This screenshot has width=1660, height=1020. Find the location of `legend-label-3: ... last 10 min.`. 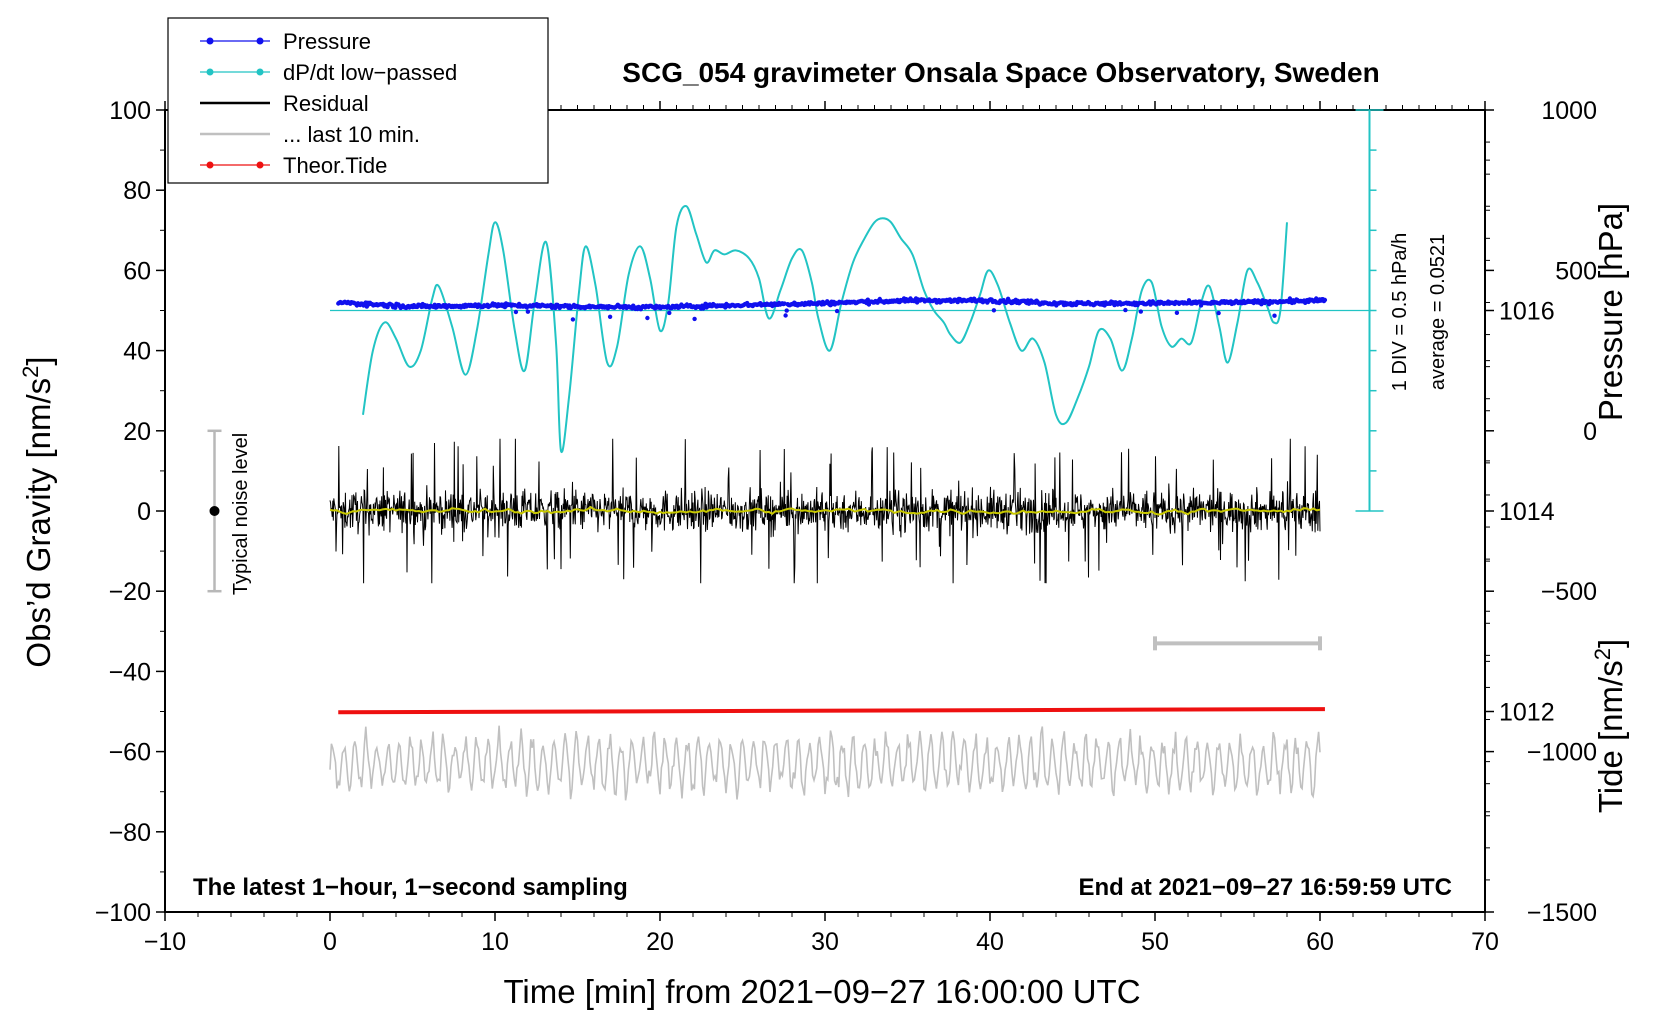

legend-label-3: ... last 10 min. is located at coordinates (351, 134).